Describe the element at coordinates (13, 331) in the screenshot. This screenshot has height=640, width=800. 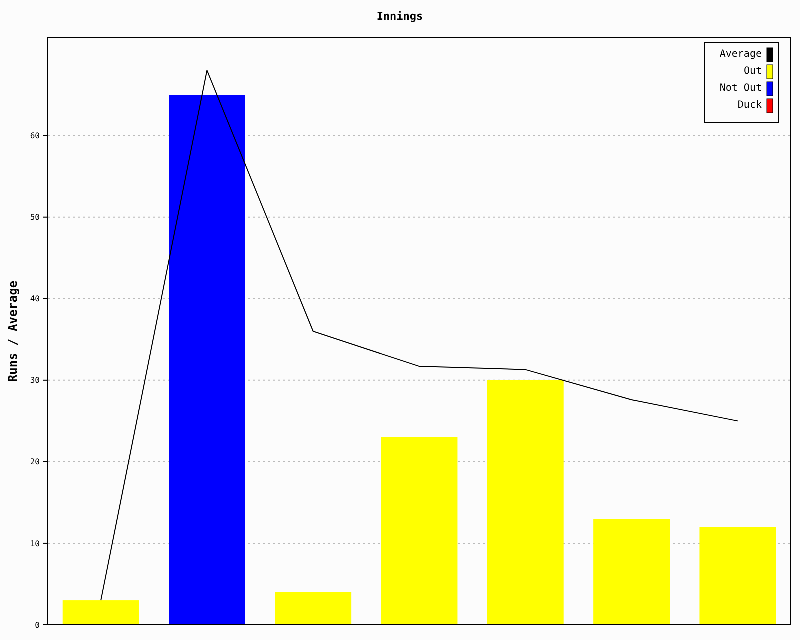
I see `y-axis-title: Runs / Average` at that location.